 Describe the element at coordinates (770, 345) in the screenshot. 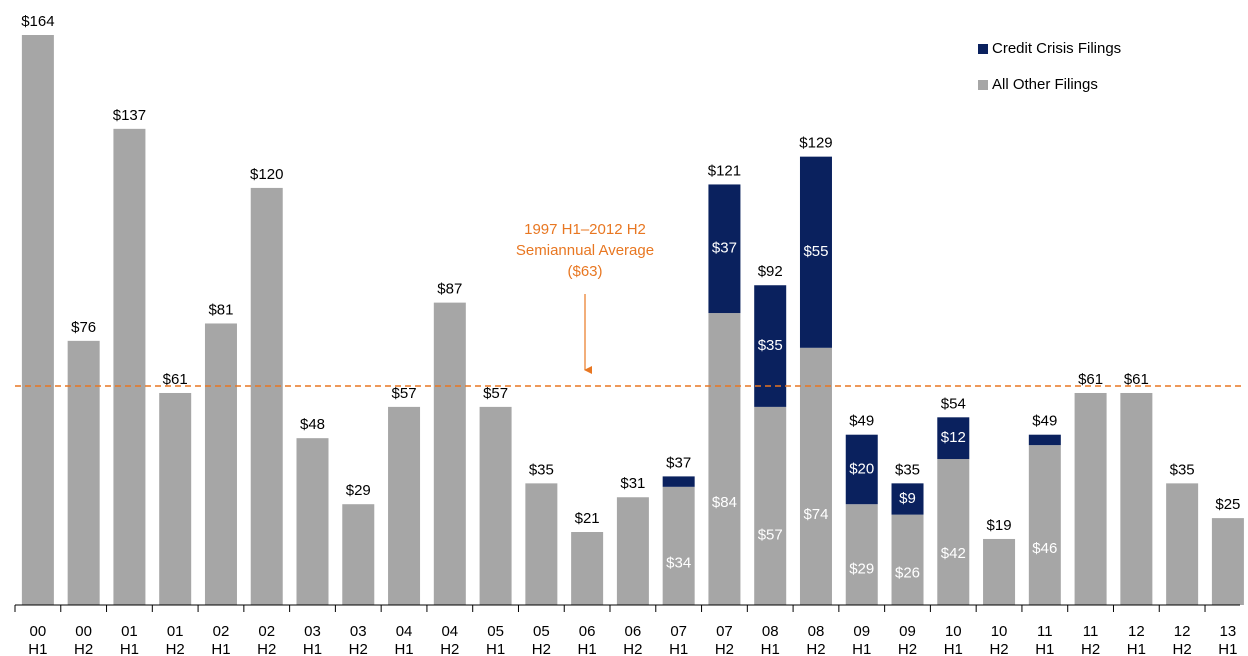

I see `segment-label: $35` at that location.